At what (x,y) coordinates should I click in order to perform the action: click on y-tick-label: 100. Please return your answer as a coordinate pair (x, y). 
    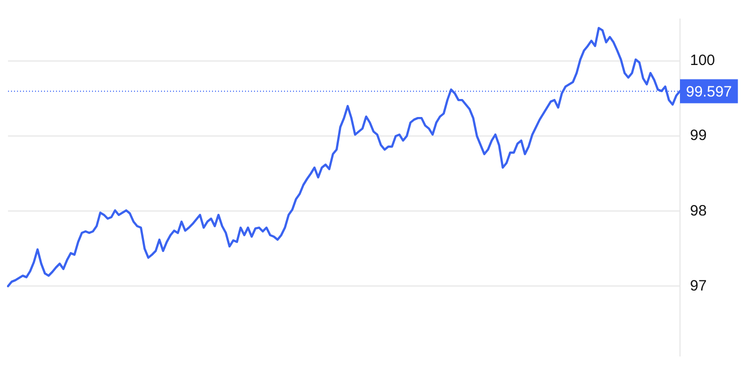
    Looking at the image, I should click on (703, 61).